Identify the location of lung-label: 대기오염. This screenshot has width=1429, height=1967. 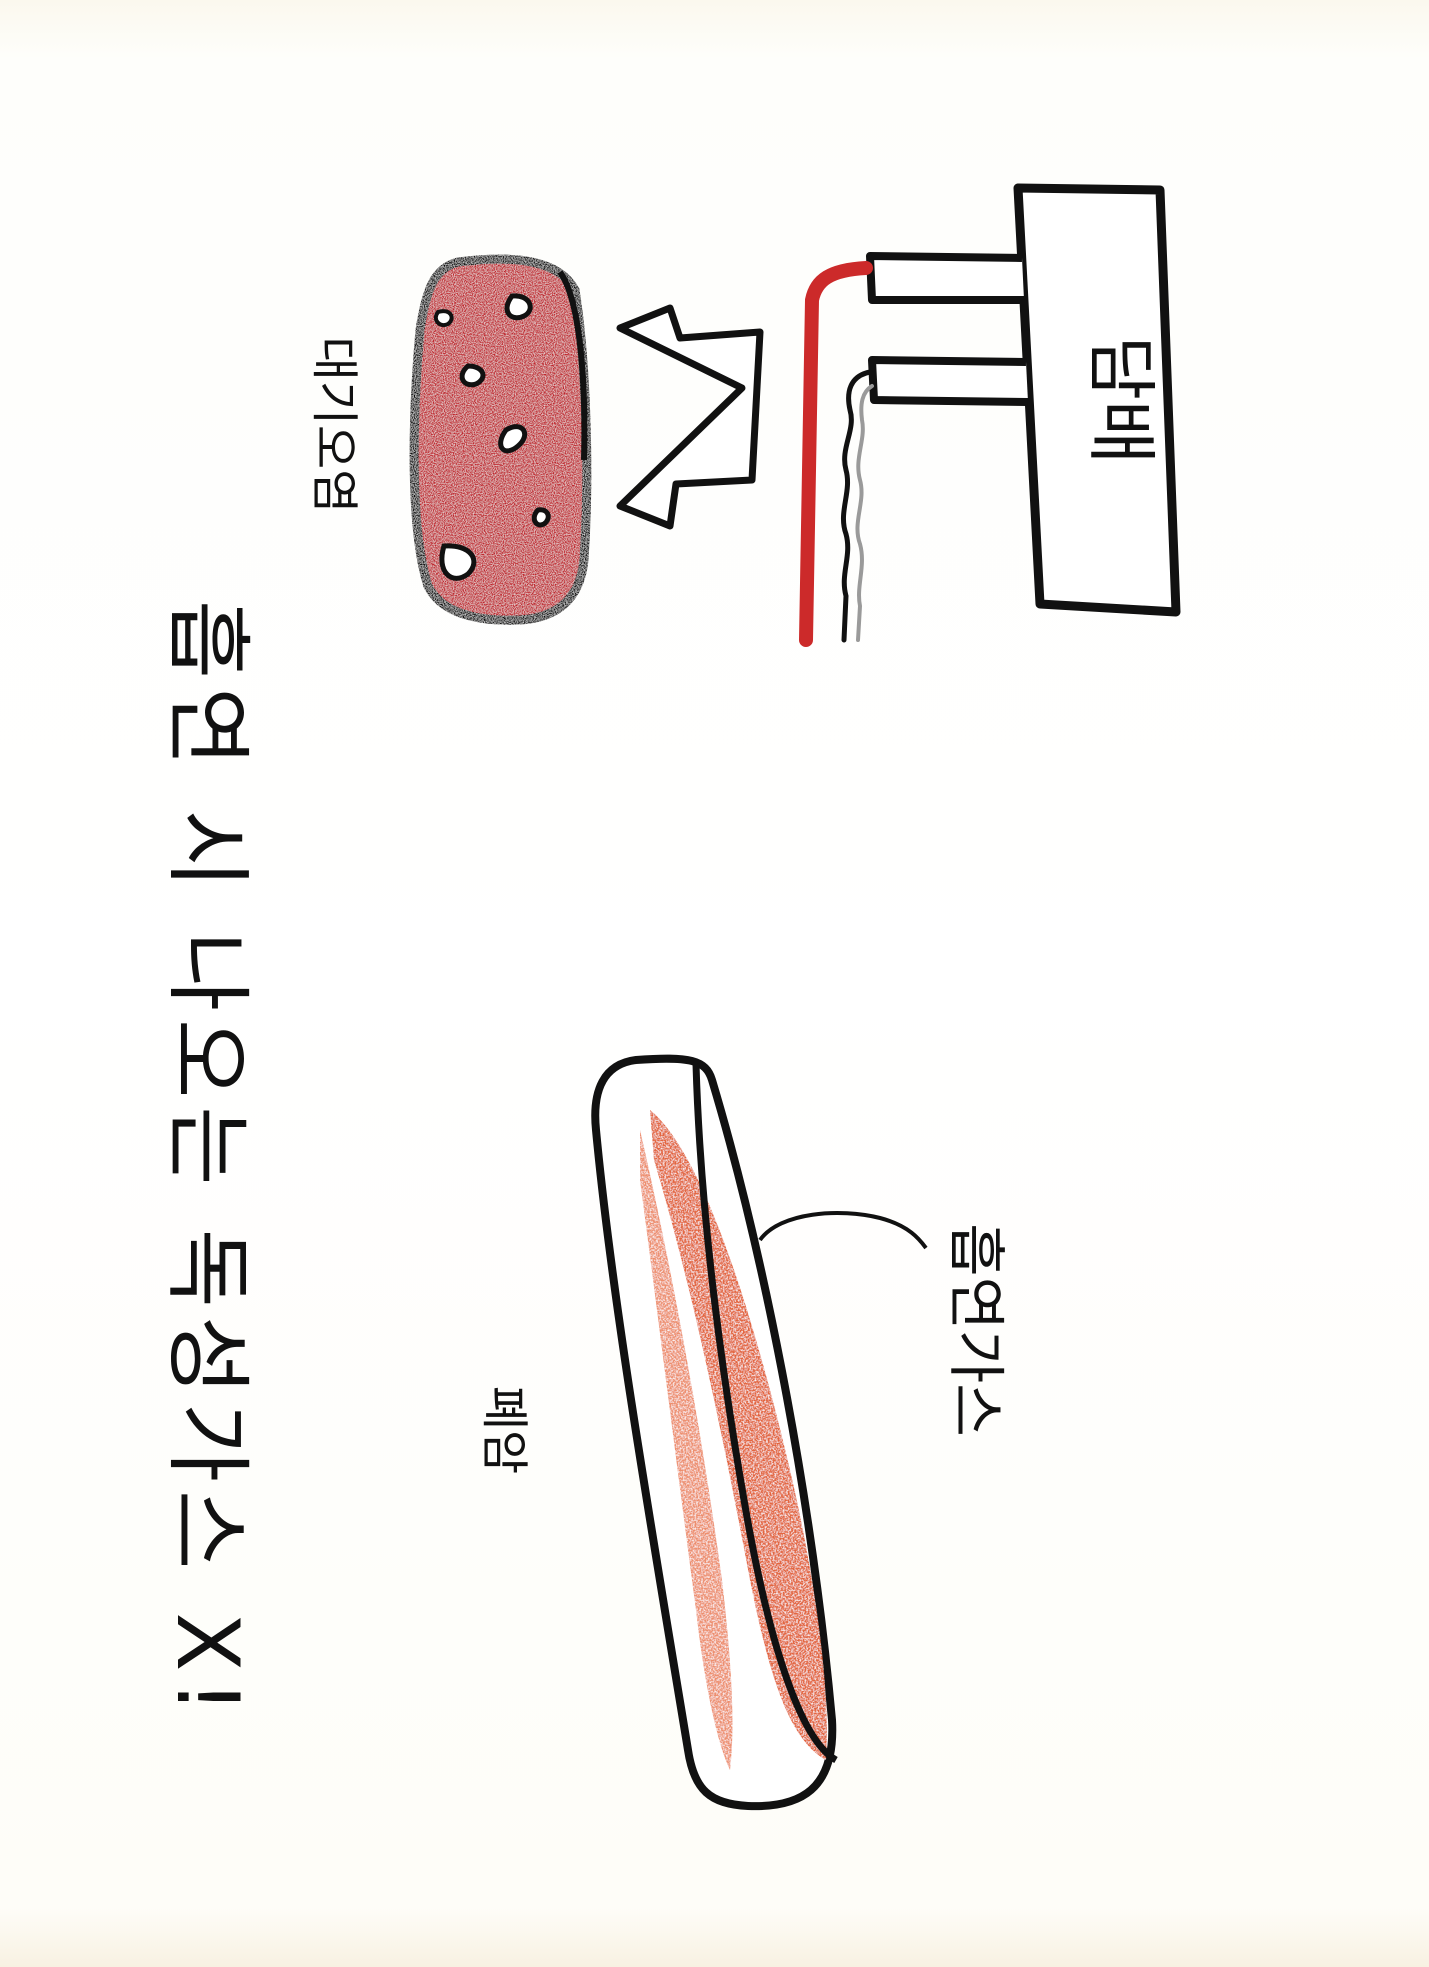
(334, 425).